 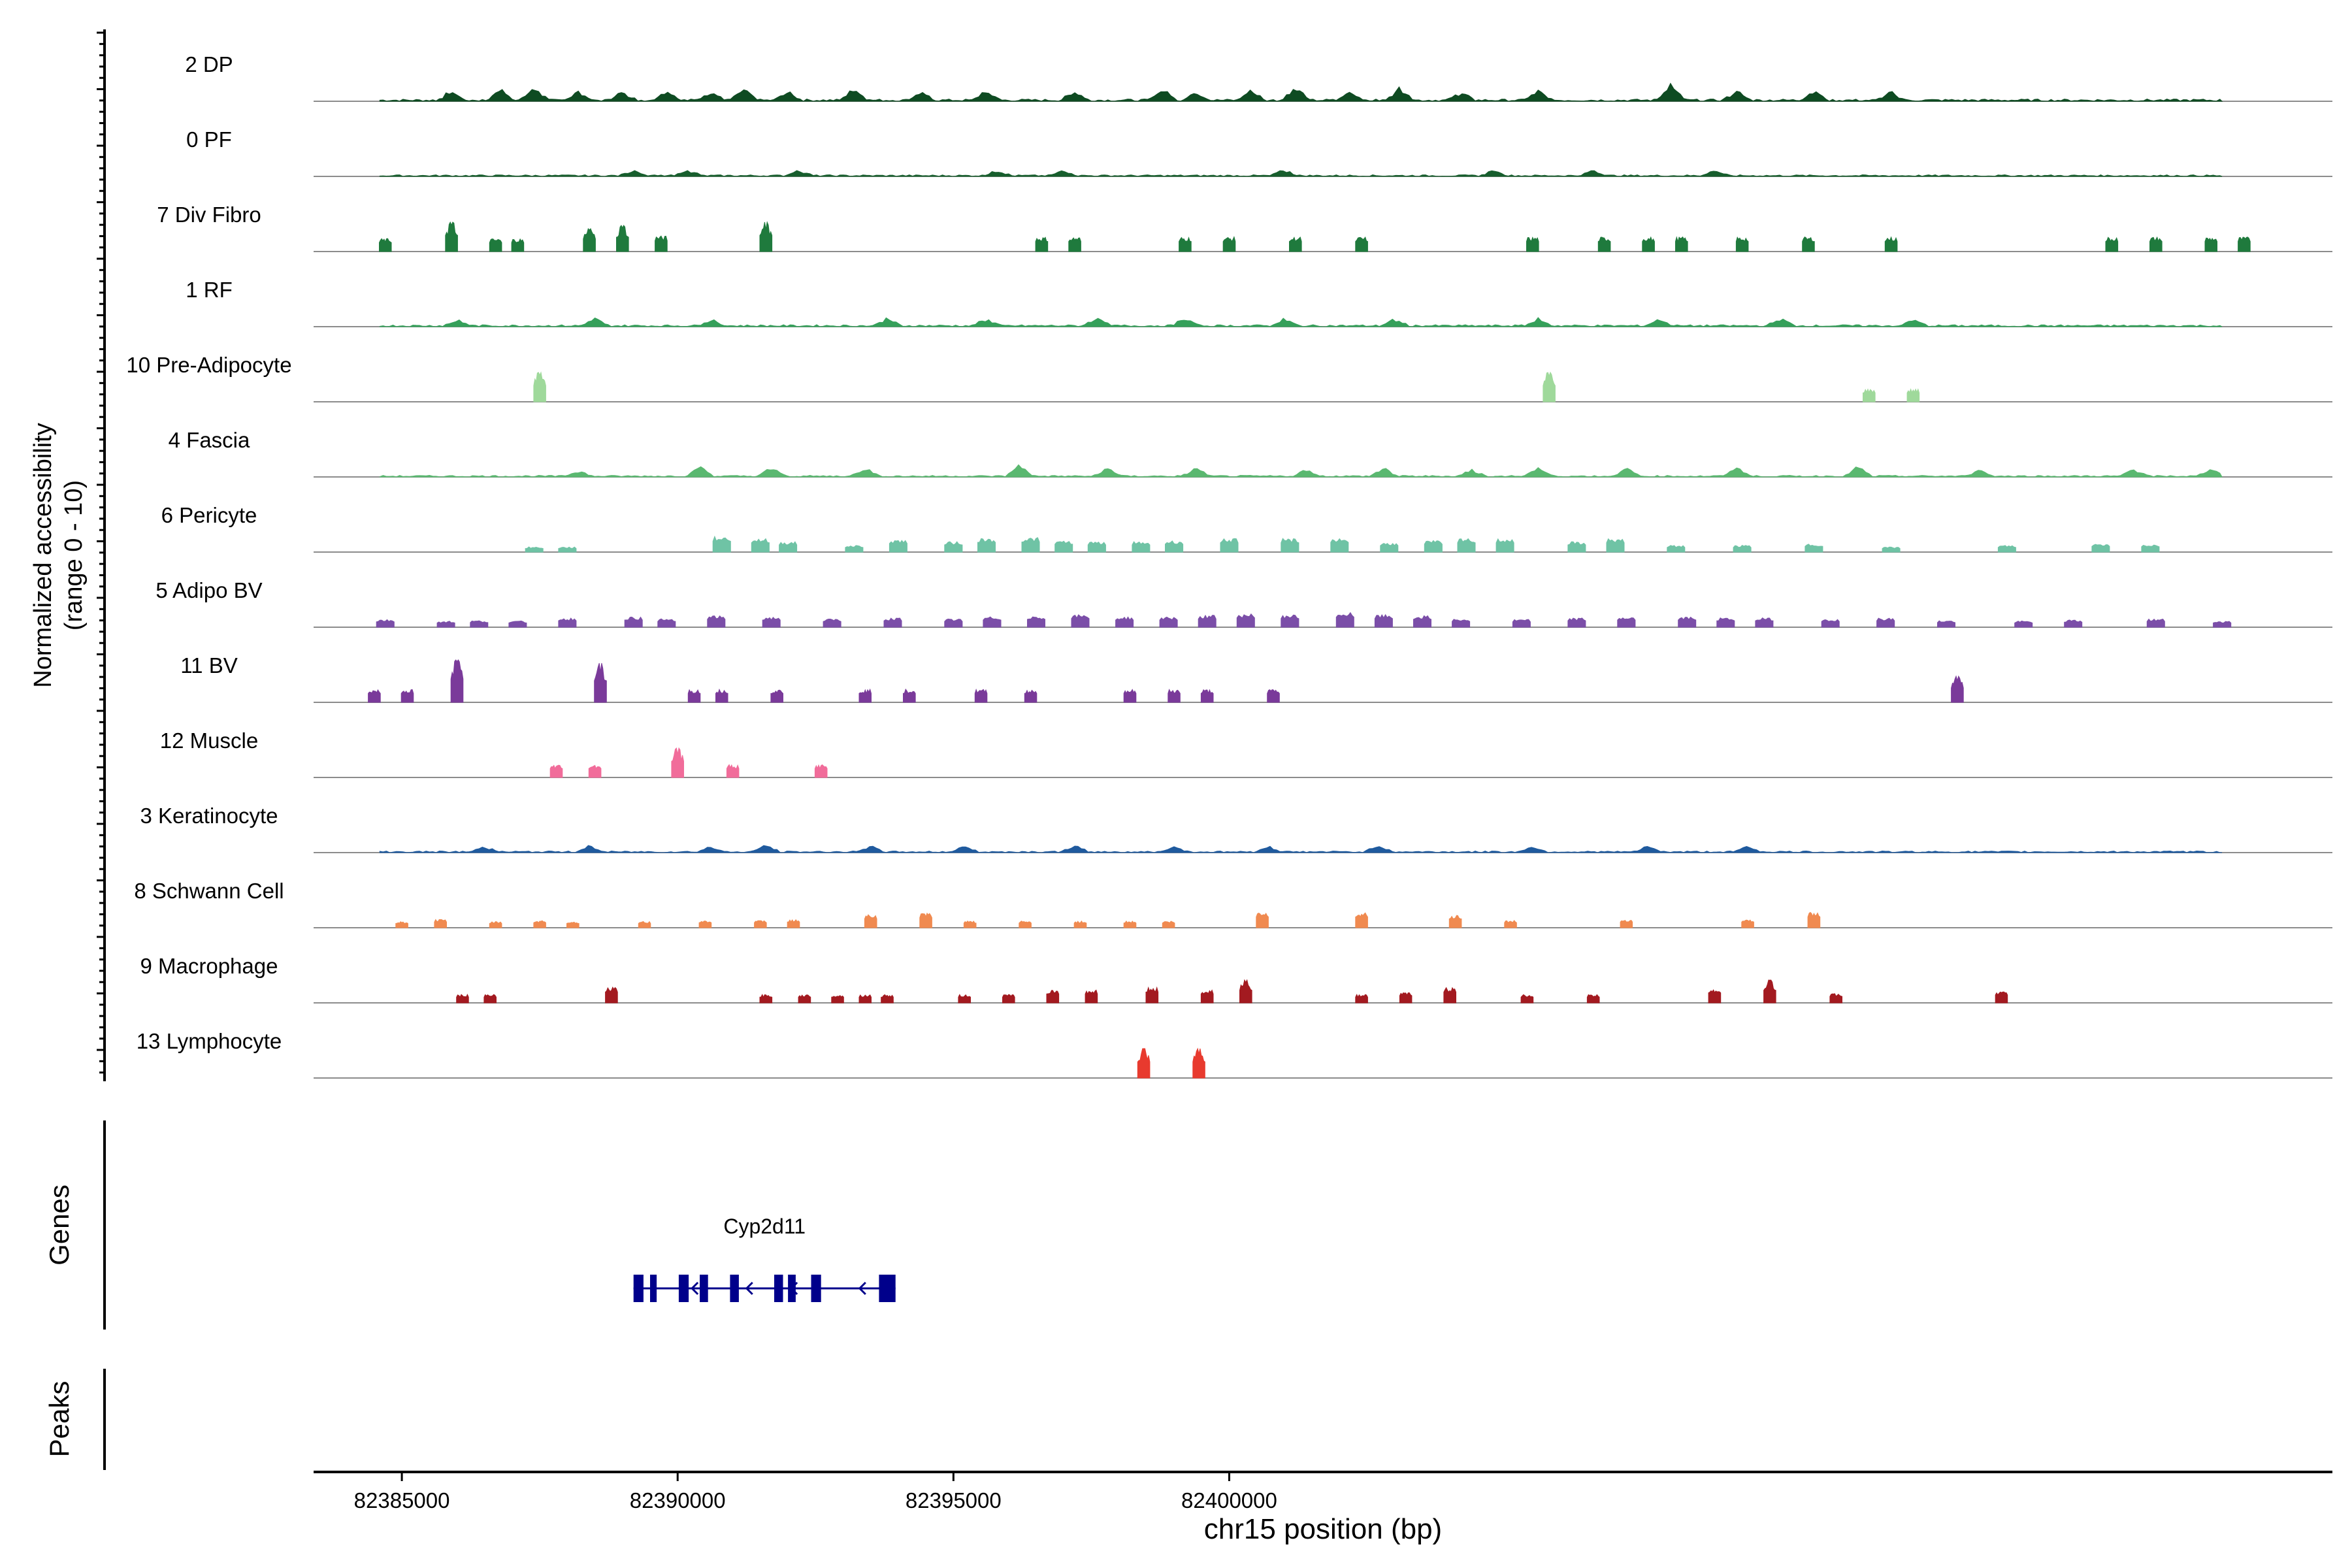 I want to click on x-tick-label: 82395000, so click(x=954, y=1500).